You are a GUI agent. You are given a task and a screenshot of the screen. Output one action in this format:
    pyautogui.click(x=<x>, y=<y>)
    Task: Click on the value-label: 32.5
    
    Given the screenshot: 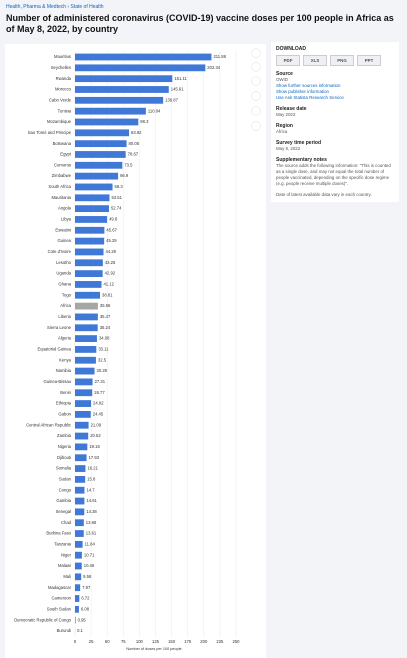 What is the action you would take?
    pyautogui.click(x=102, y=359)
    